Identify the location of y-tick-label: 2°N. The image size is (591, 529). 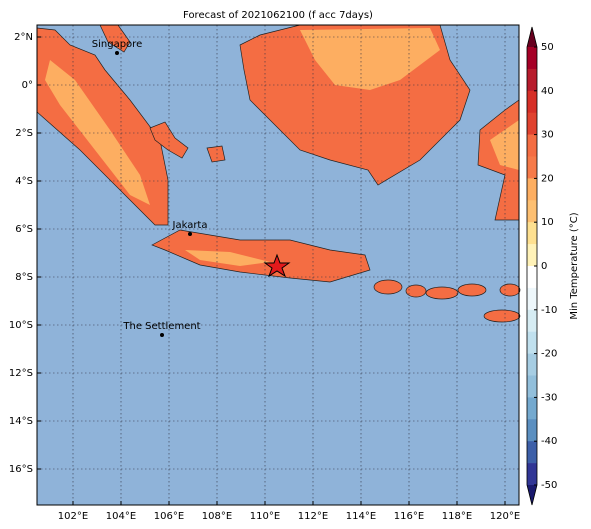
(23, 37).